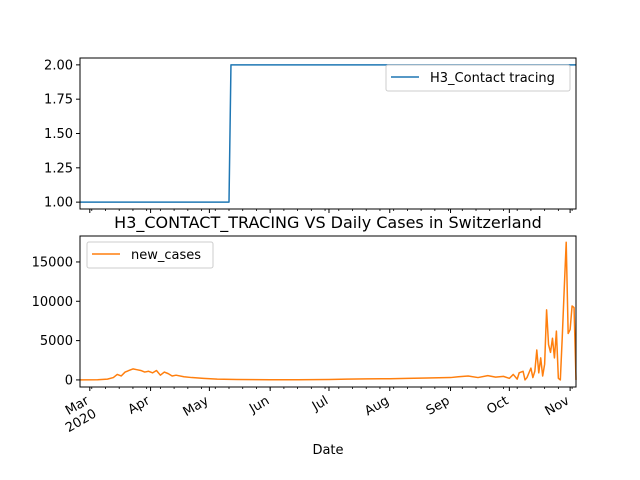 Image resolution: width=640 pixels, height=480 pixels. I want to click on contact-tracing-y-tick-label: 1.50, so click(58, 134).